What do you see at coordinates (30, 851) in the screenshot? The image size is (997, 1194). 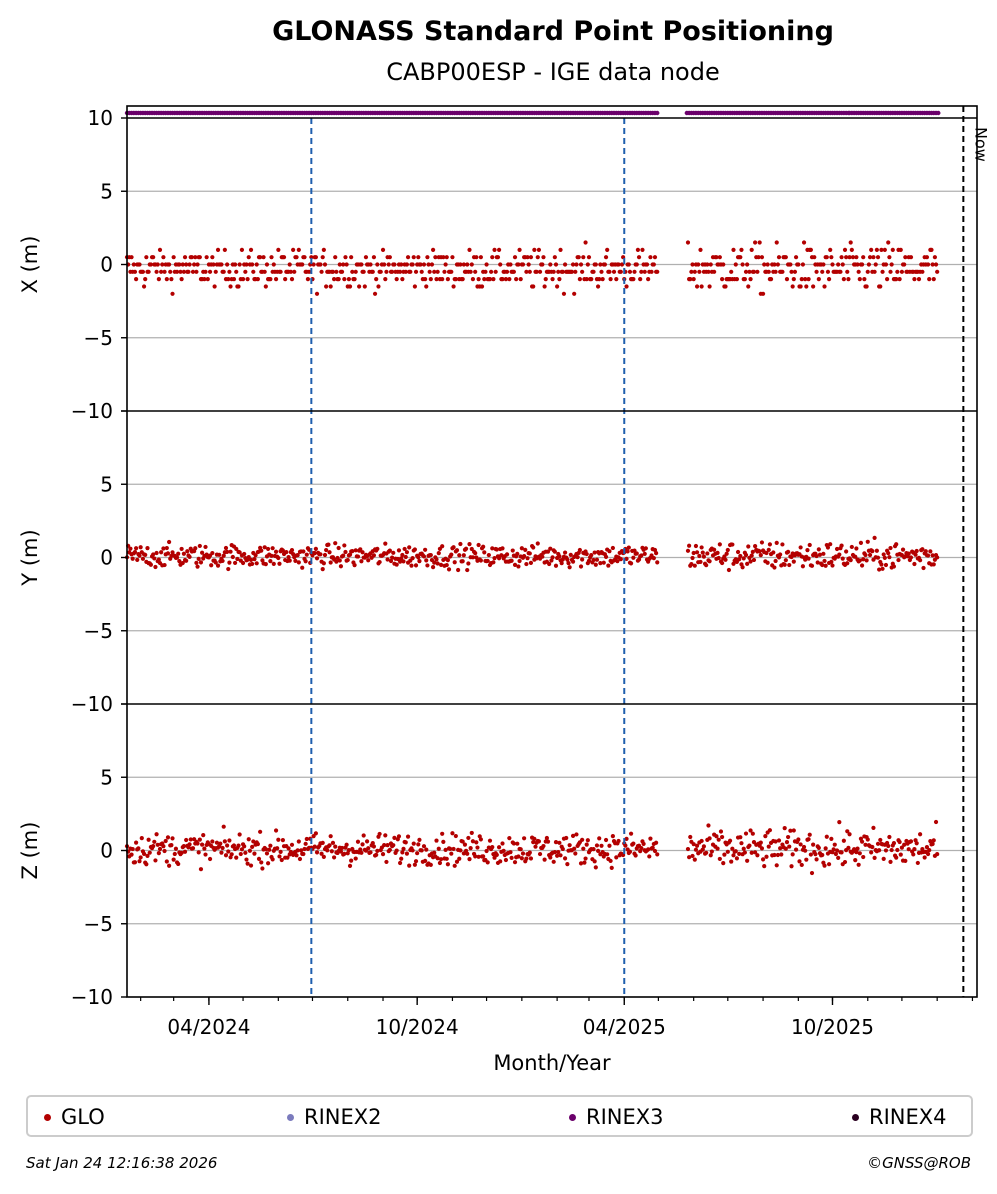 I see `y-axis-label: Z (m)` at bounding box center [30, 851].